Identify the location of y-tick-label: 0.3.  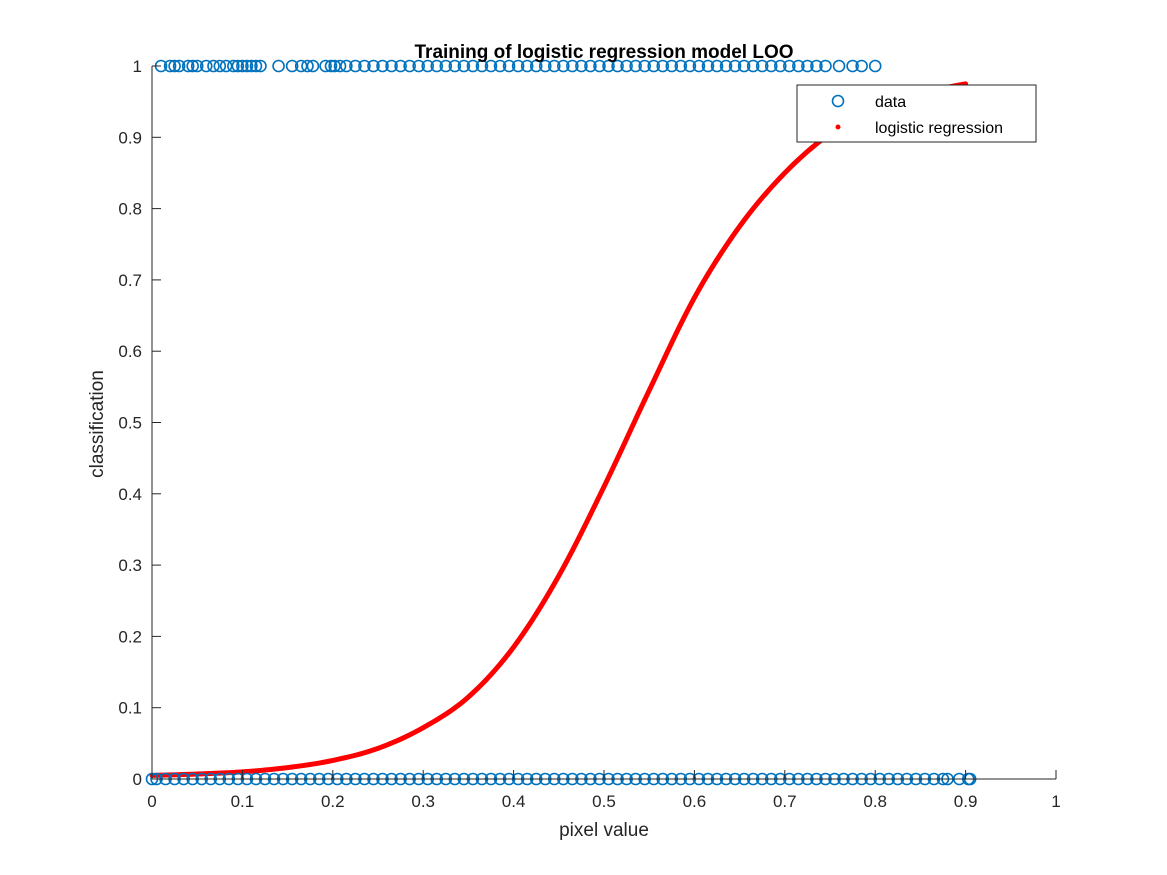
(130, 565).